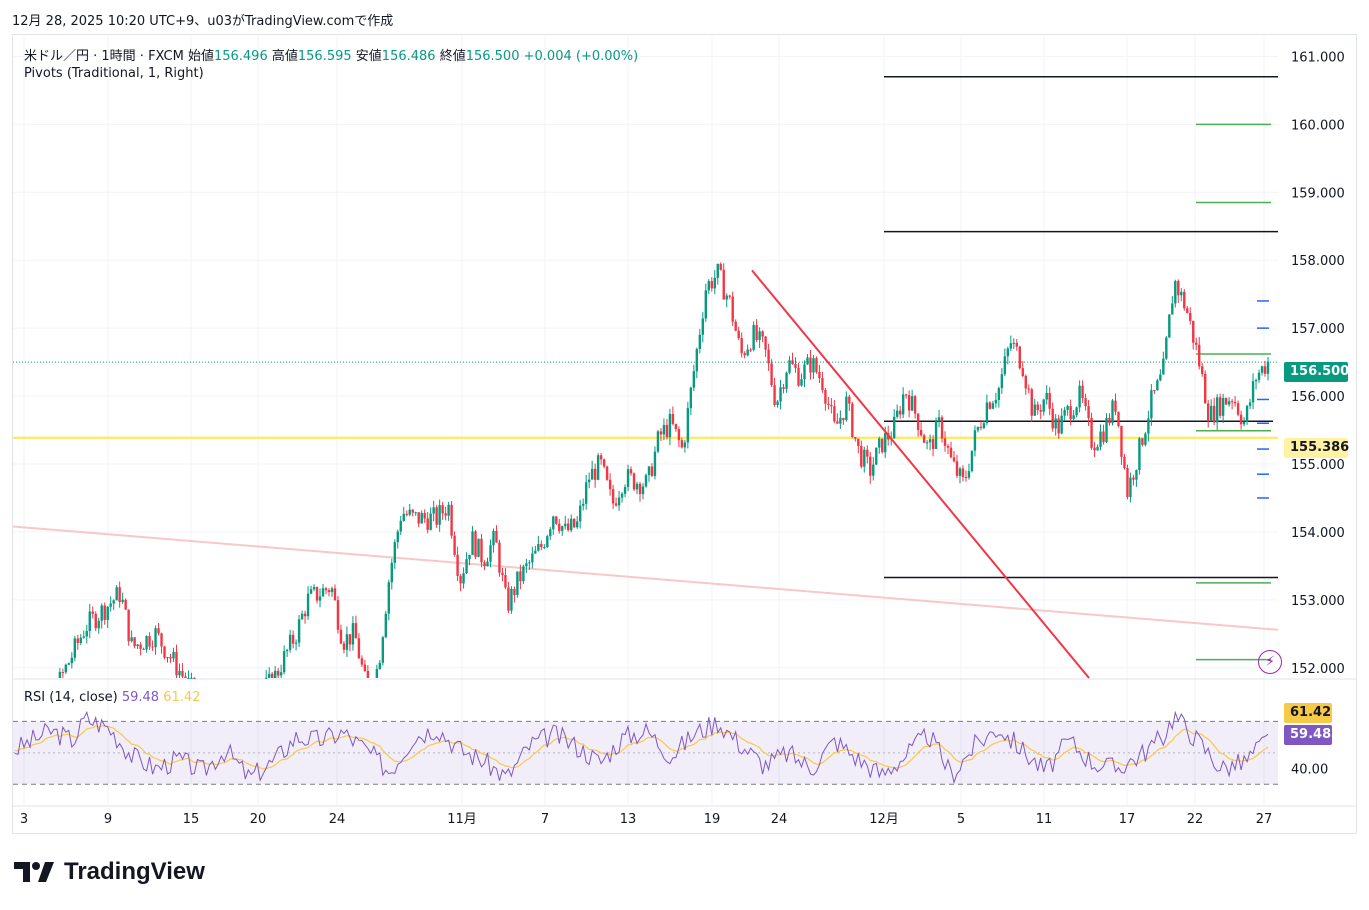 The width and height of the screenshot is (1369, 910). Describe the element at coordinates (284, 56) in the screenshot. I see `high-label: 高値` at that location.